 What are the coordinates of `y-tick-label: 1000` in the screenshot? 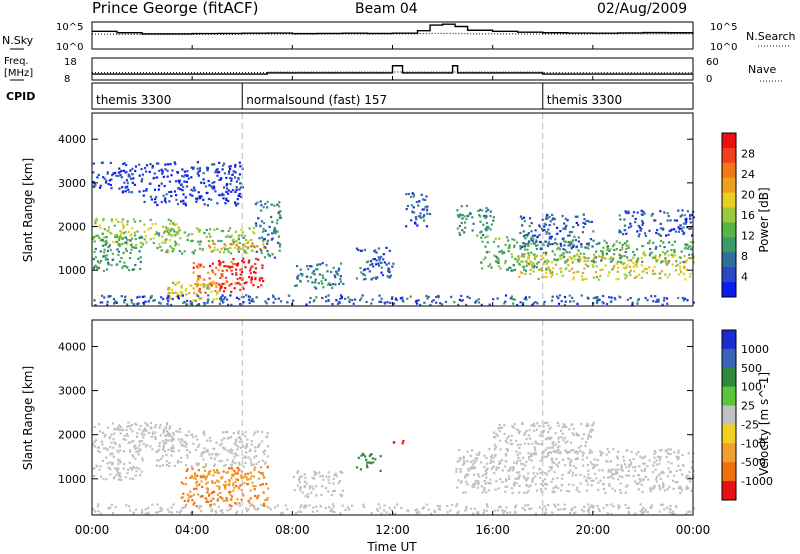 It's located at (72, 270).